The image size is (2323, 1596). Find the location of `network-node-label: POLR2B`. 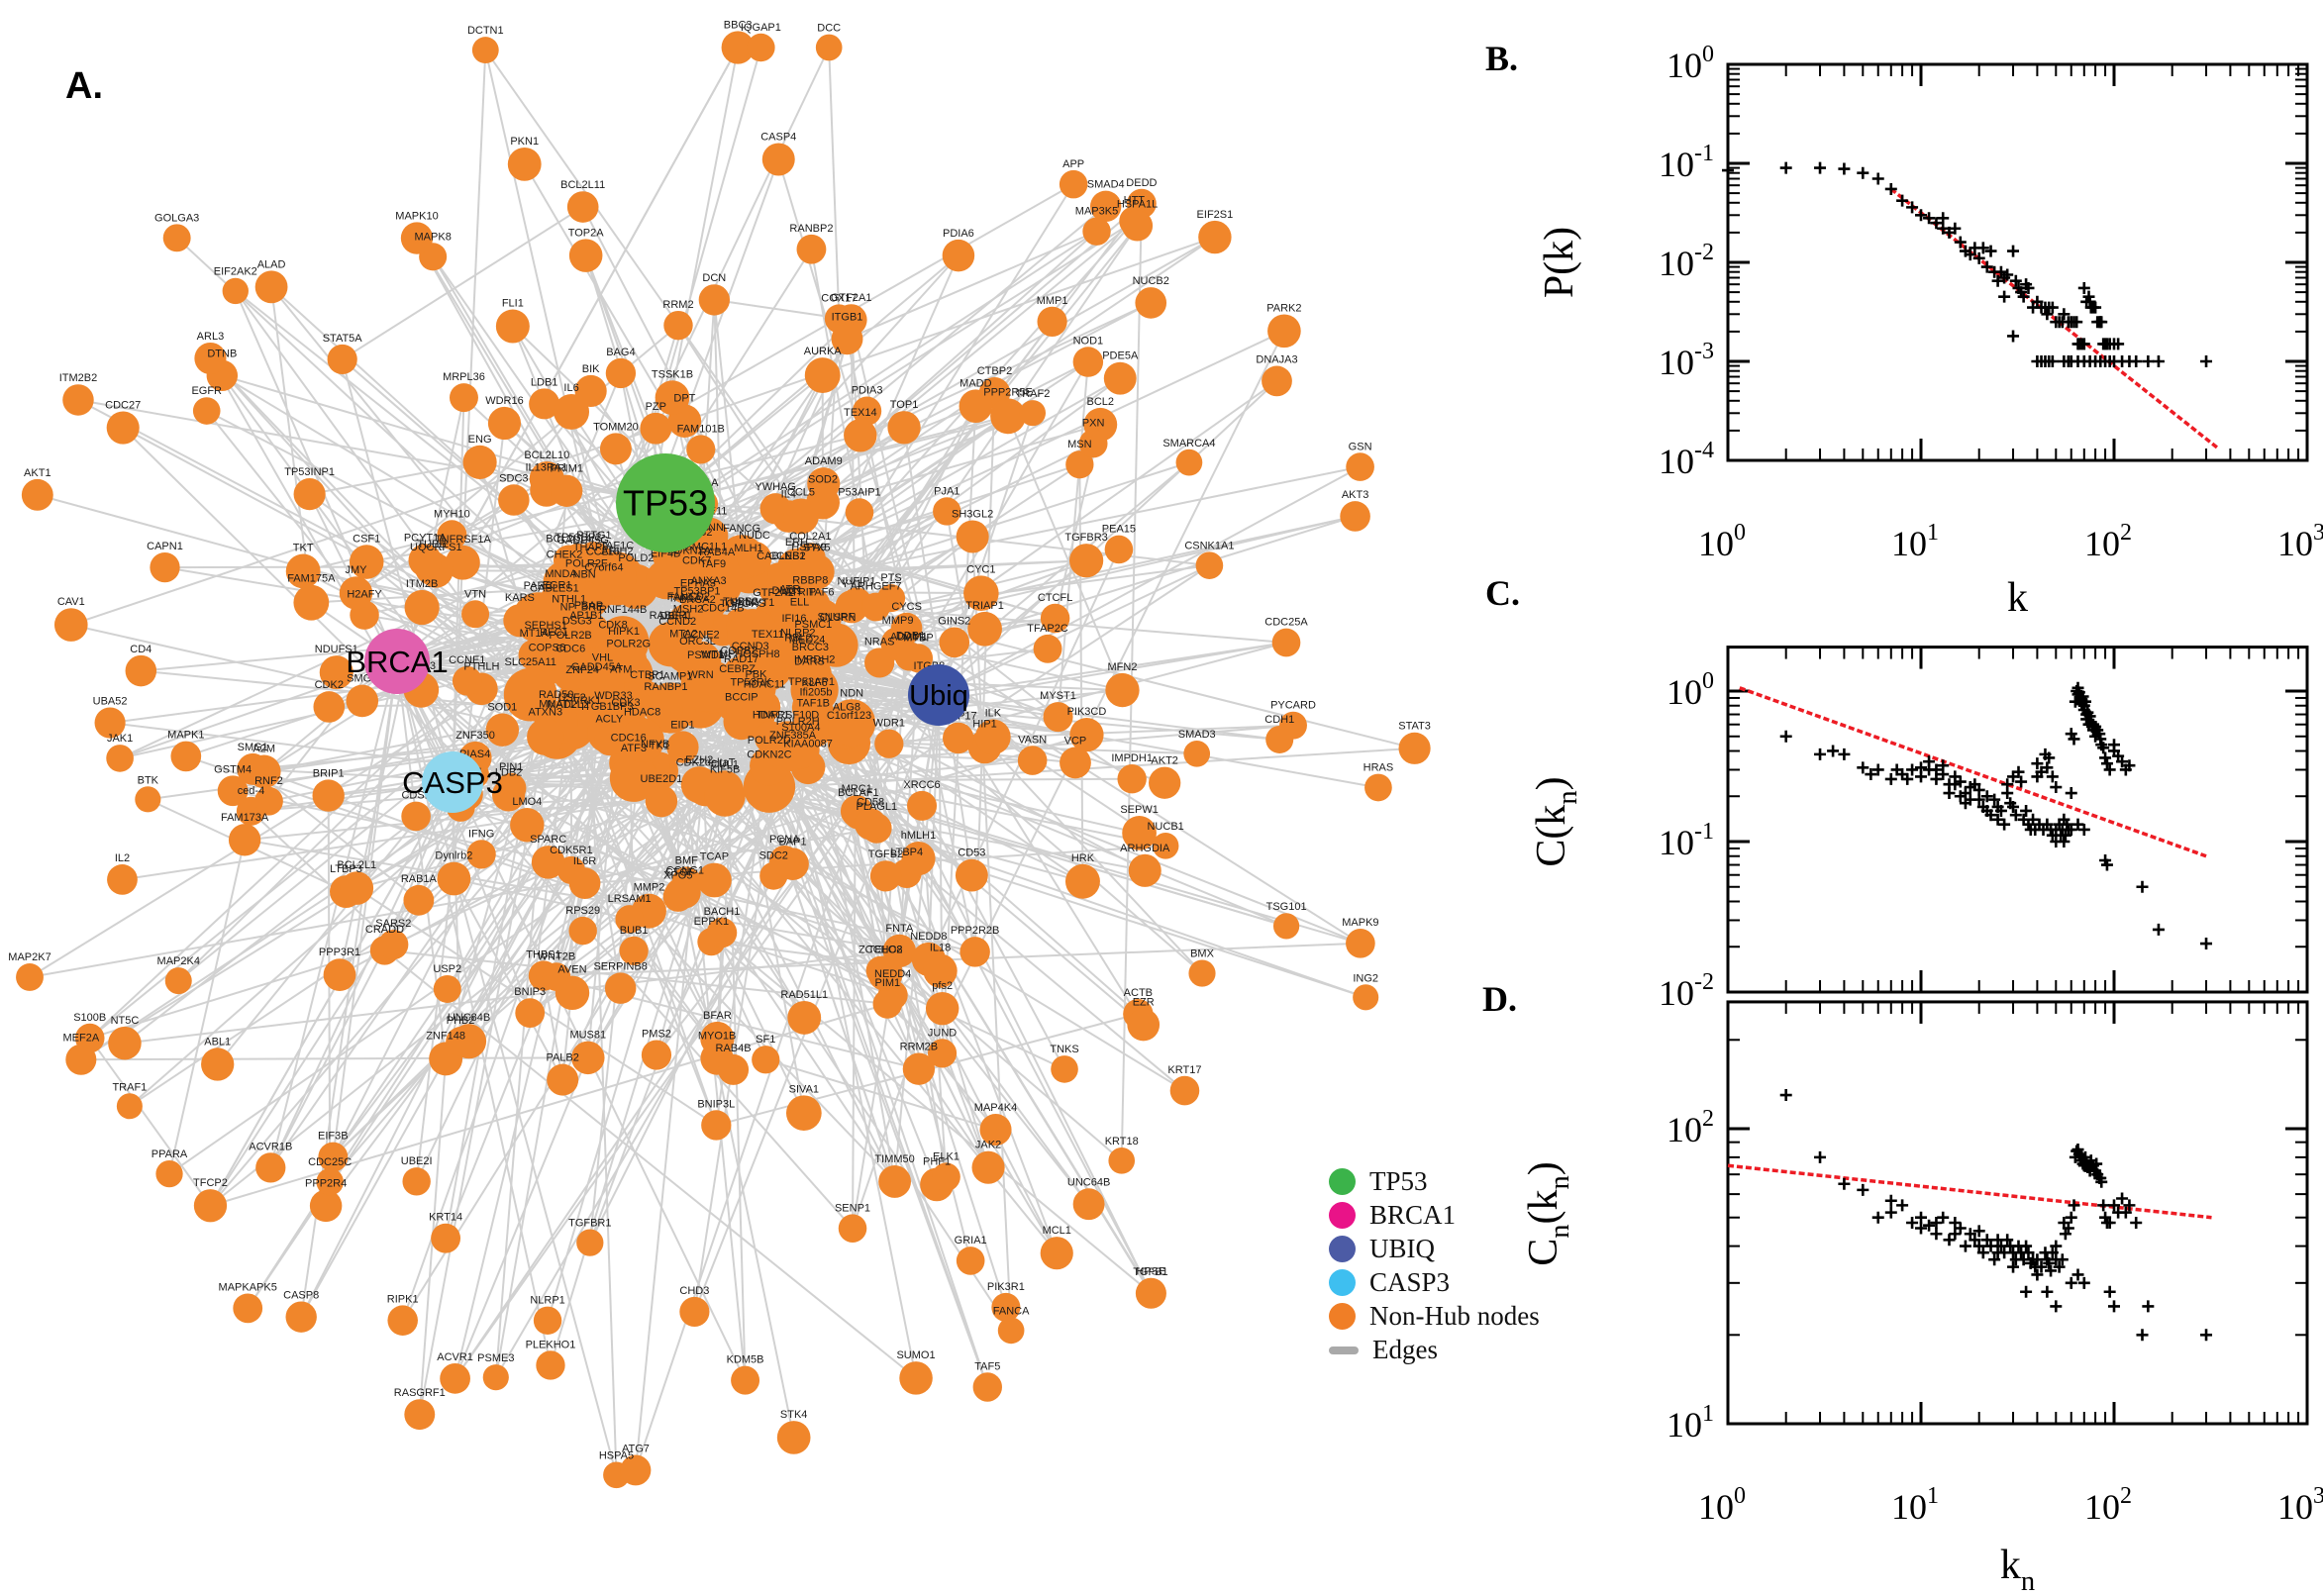

network-node-label: POLR2B is located at coordinates (570, 636).